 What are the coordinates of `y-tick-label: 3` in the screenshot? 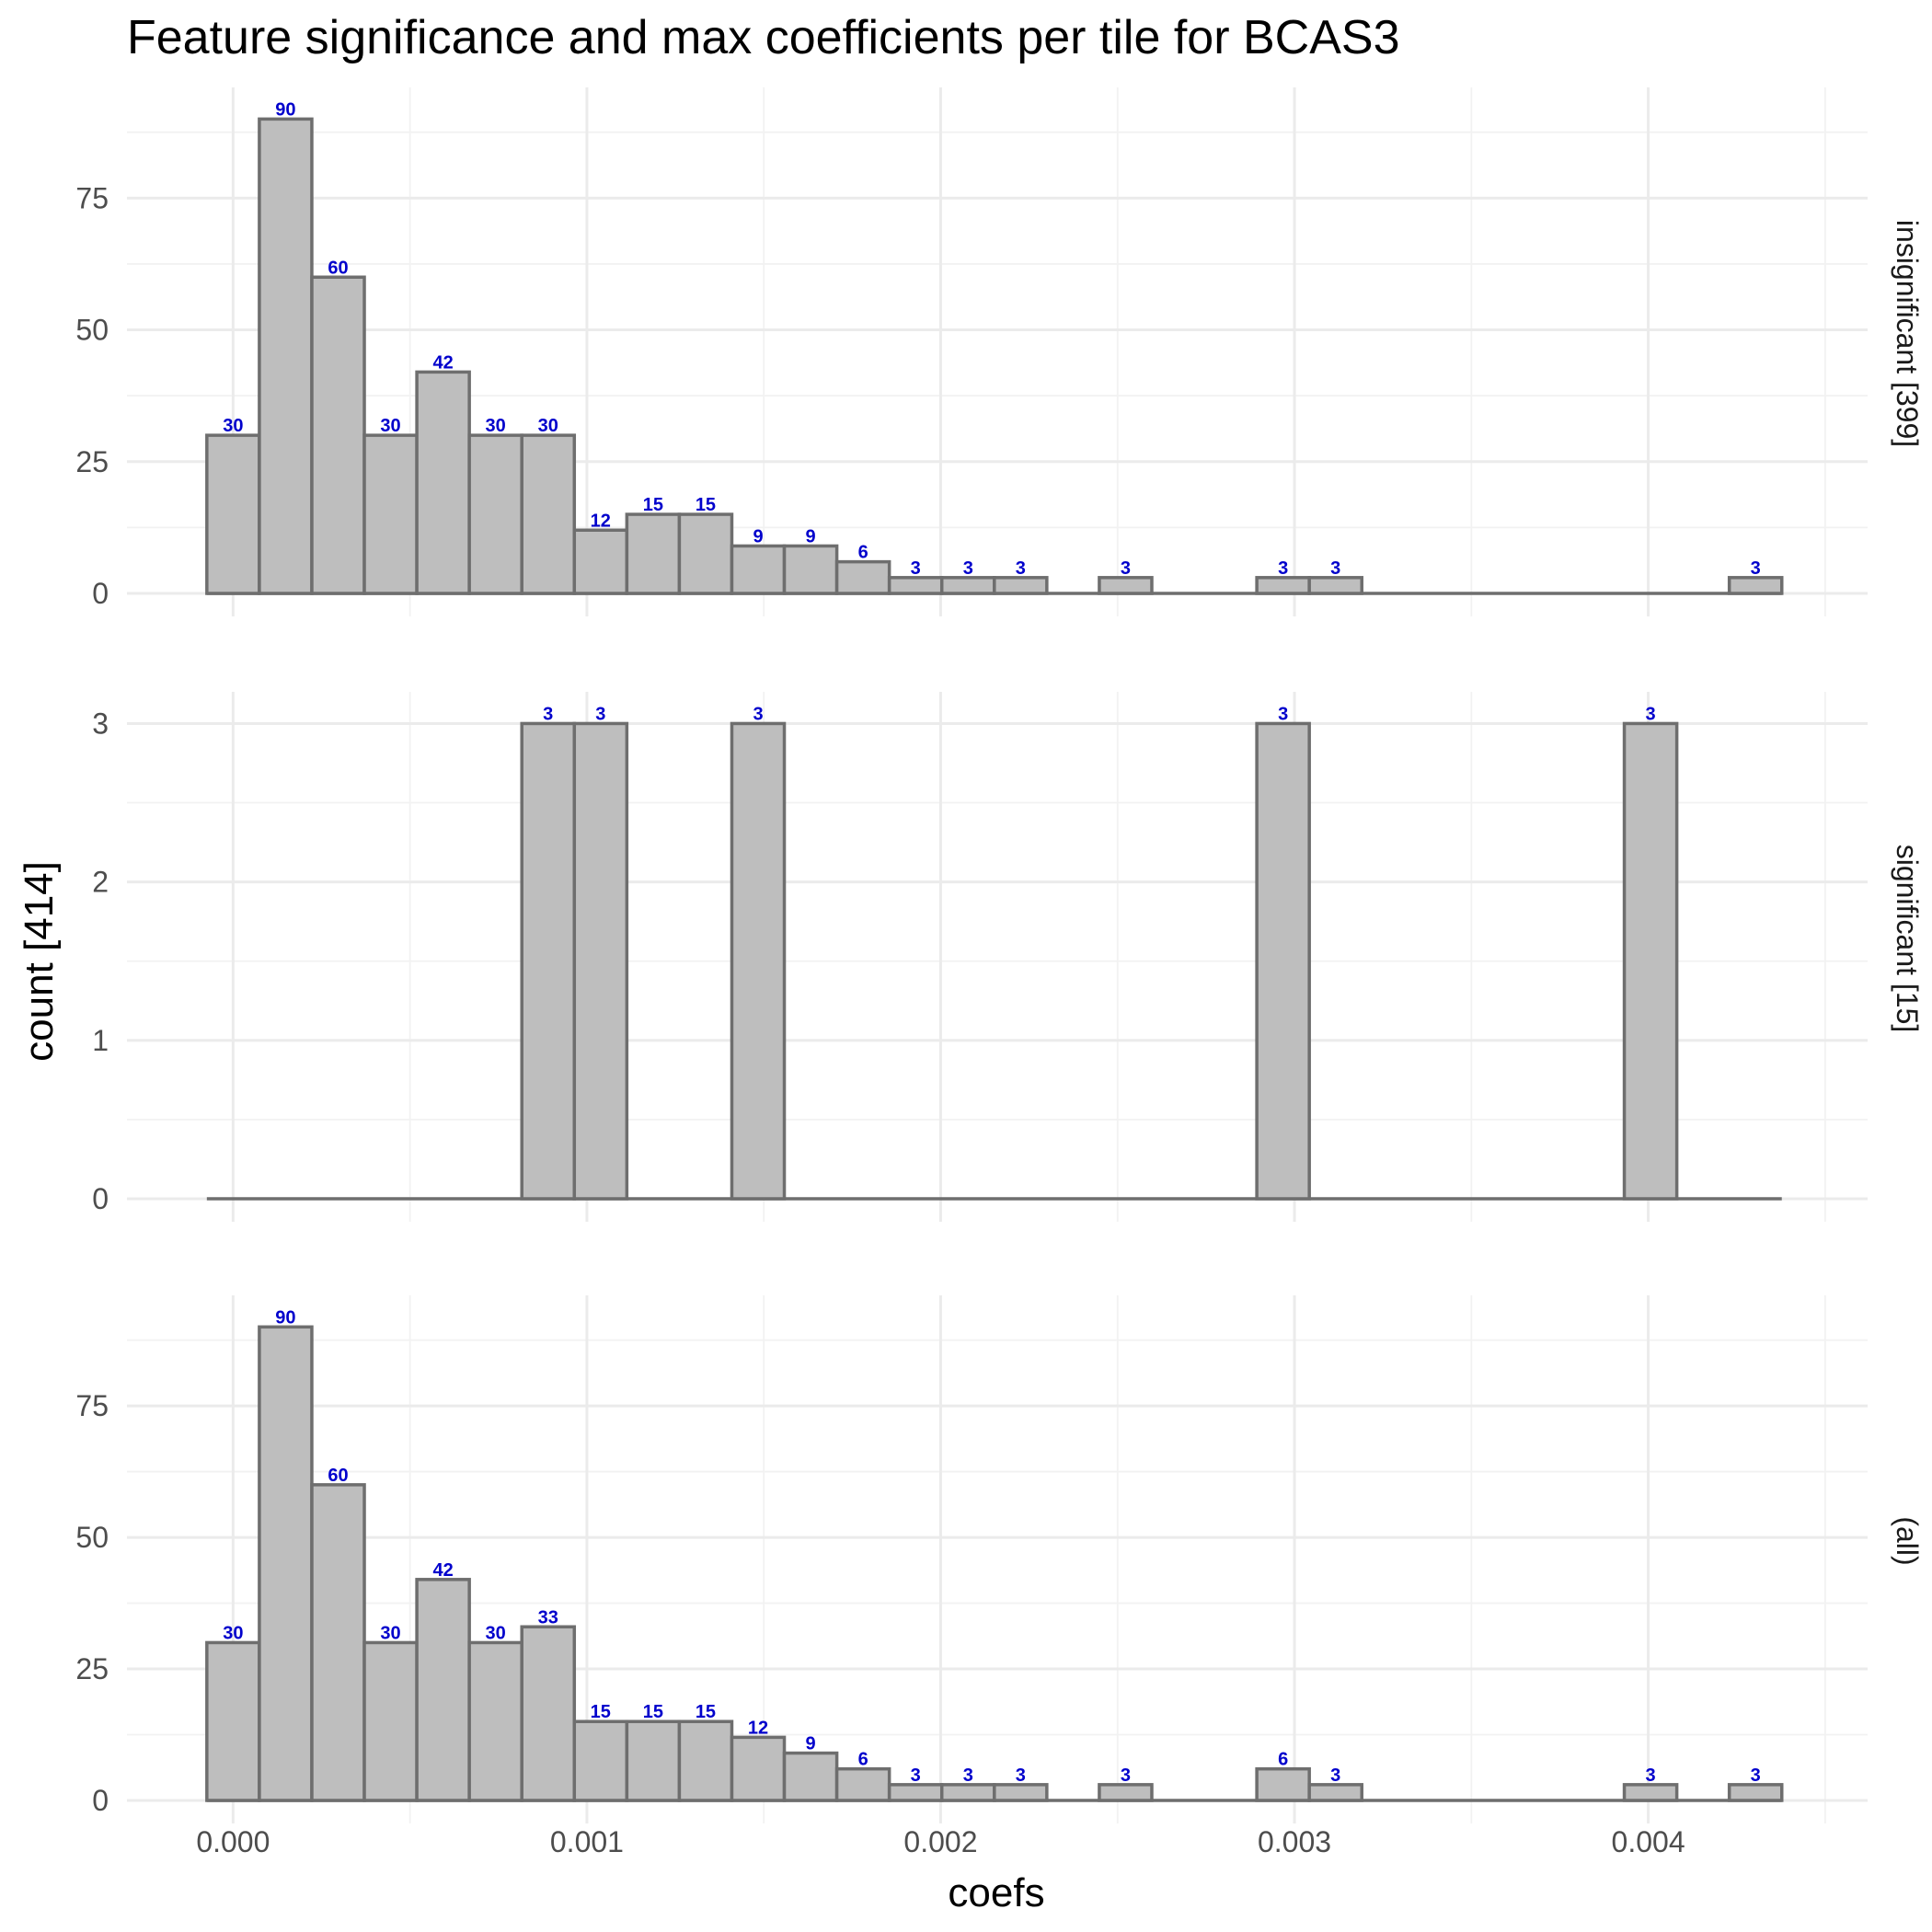 It's located at (100, 723).